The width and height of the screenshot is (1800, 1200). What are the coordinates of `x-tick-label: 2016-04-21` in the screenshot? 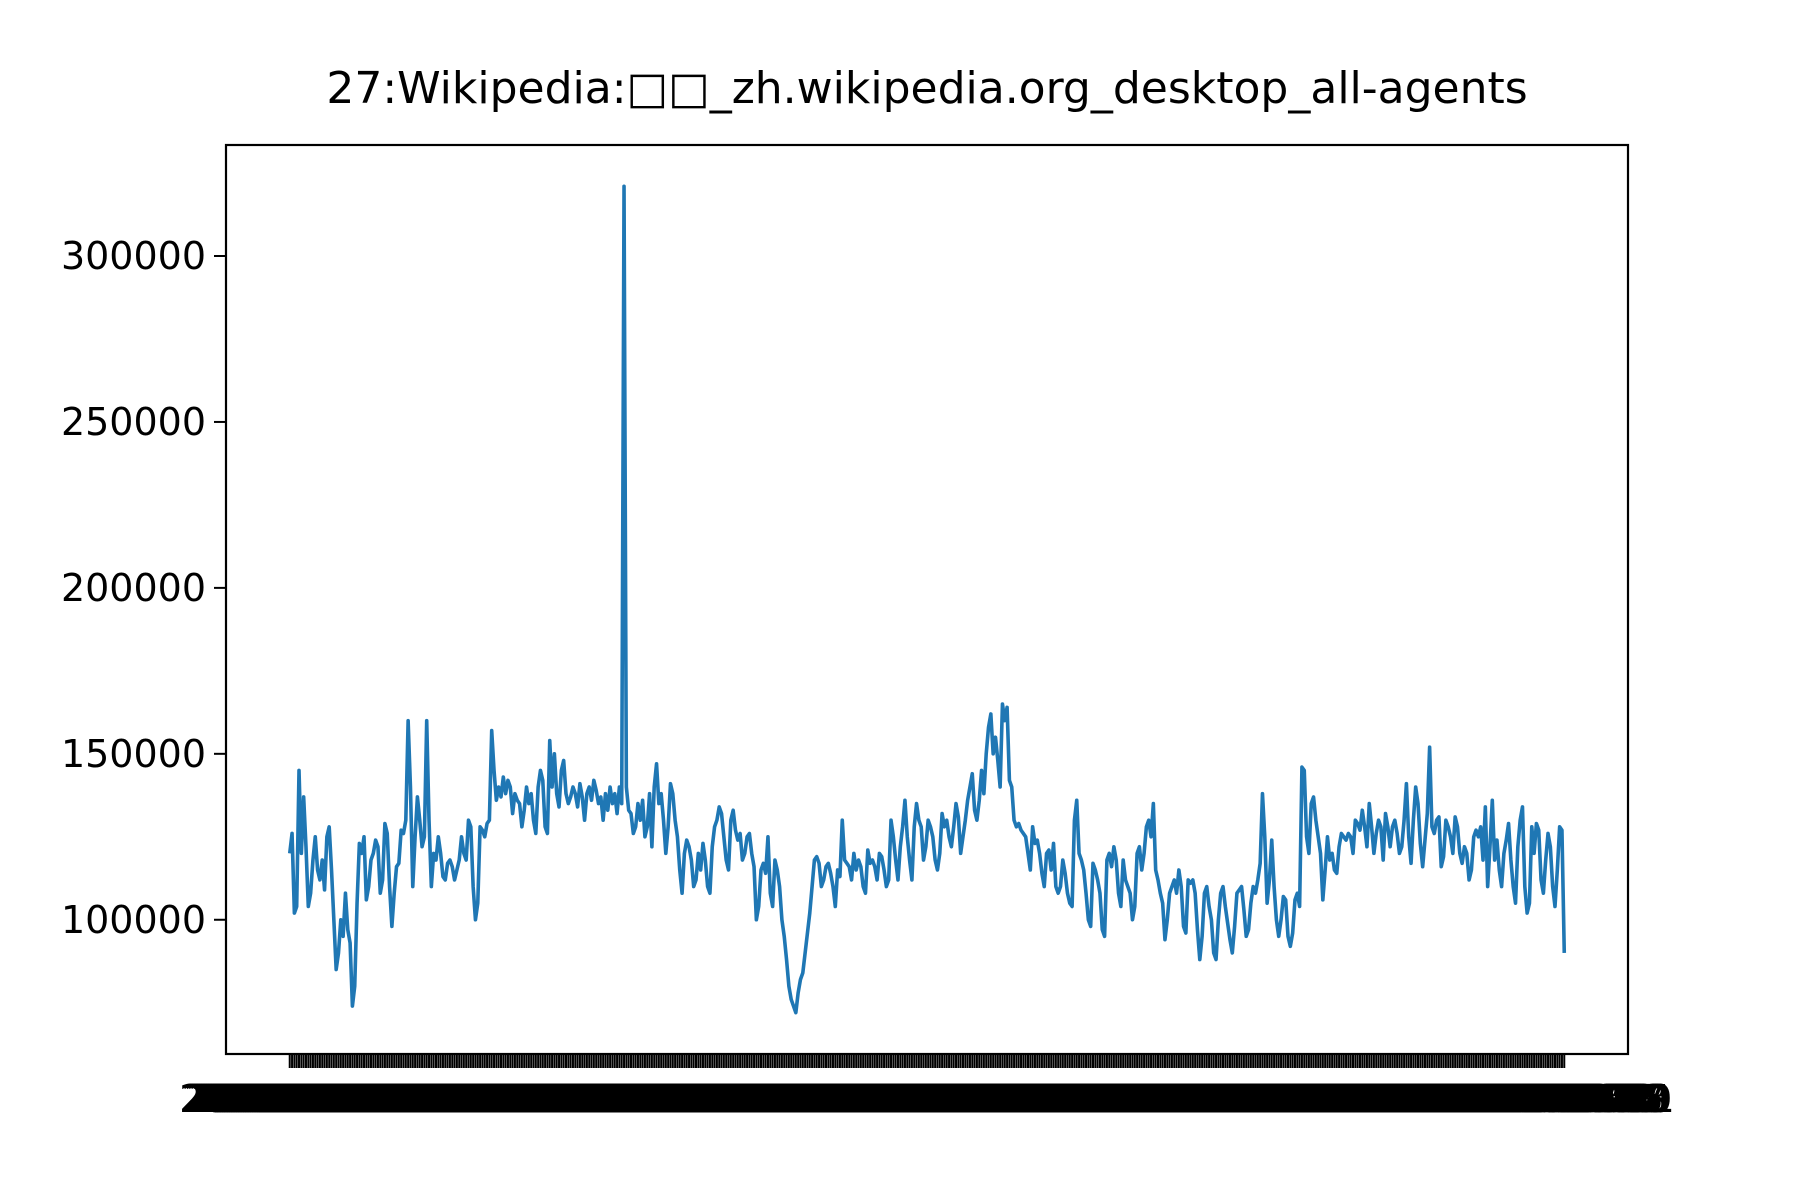 It's located at (974, 1099).